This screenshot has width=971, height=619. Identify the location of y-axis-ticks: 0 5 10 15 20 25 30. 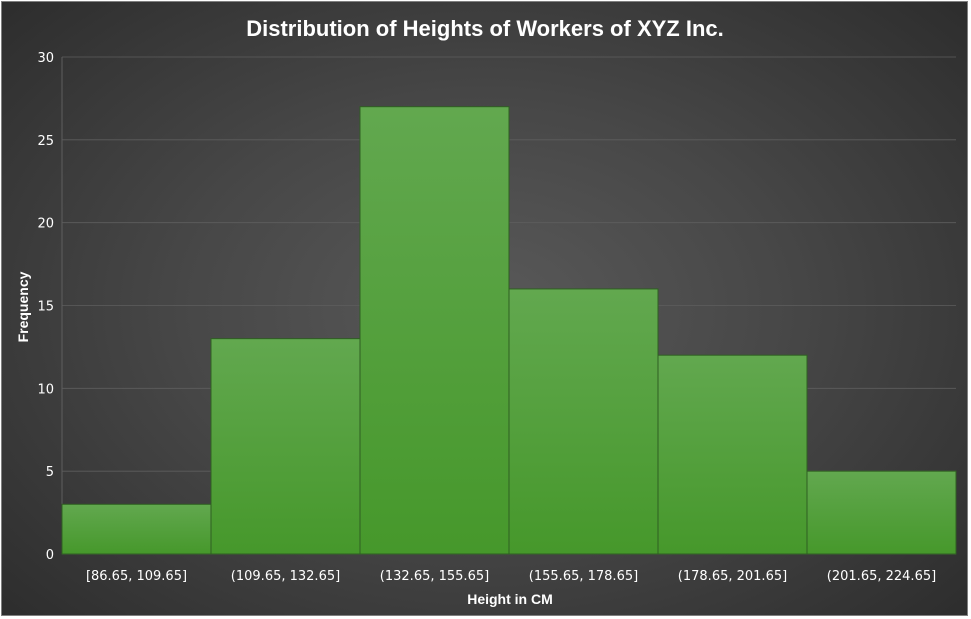
(45, 307).